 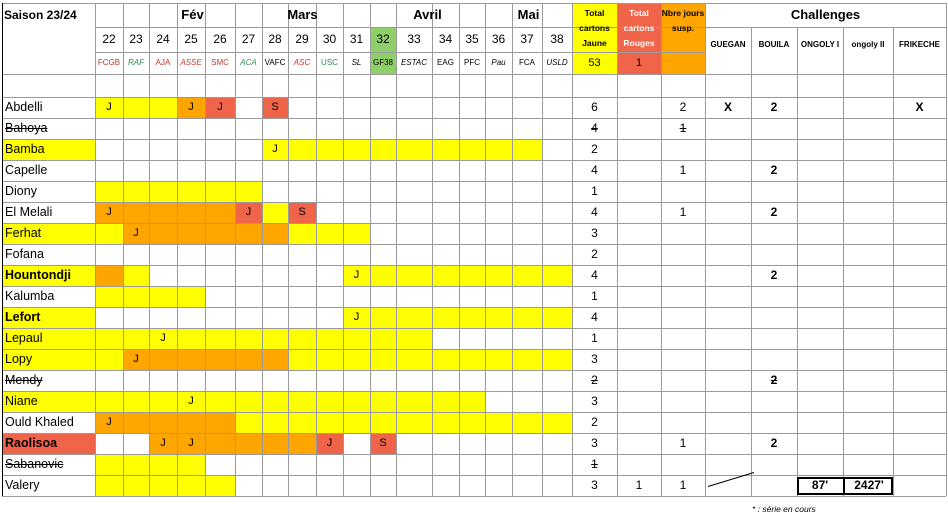 I want to click on yellow-card-total: 2, so click(x=594, y=422).